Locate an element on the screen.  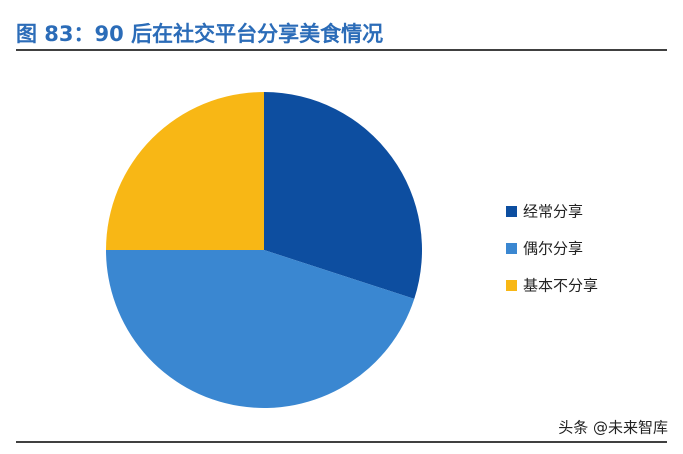
legend-label: 基本不分享 is located at coordinates (560, 286).